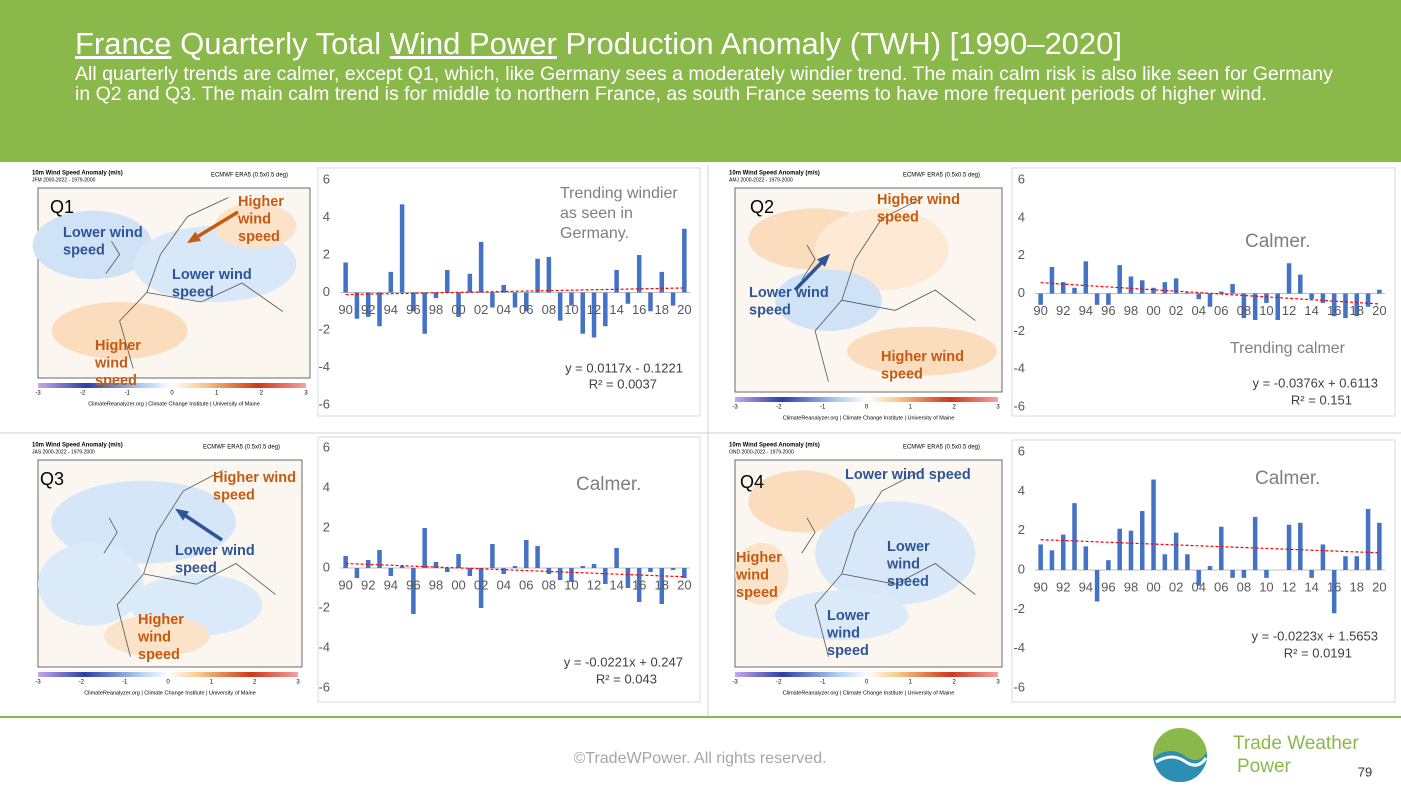  I want to click on y-tick-label: 6, so click(1021, 450).